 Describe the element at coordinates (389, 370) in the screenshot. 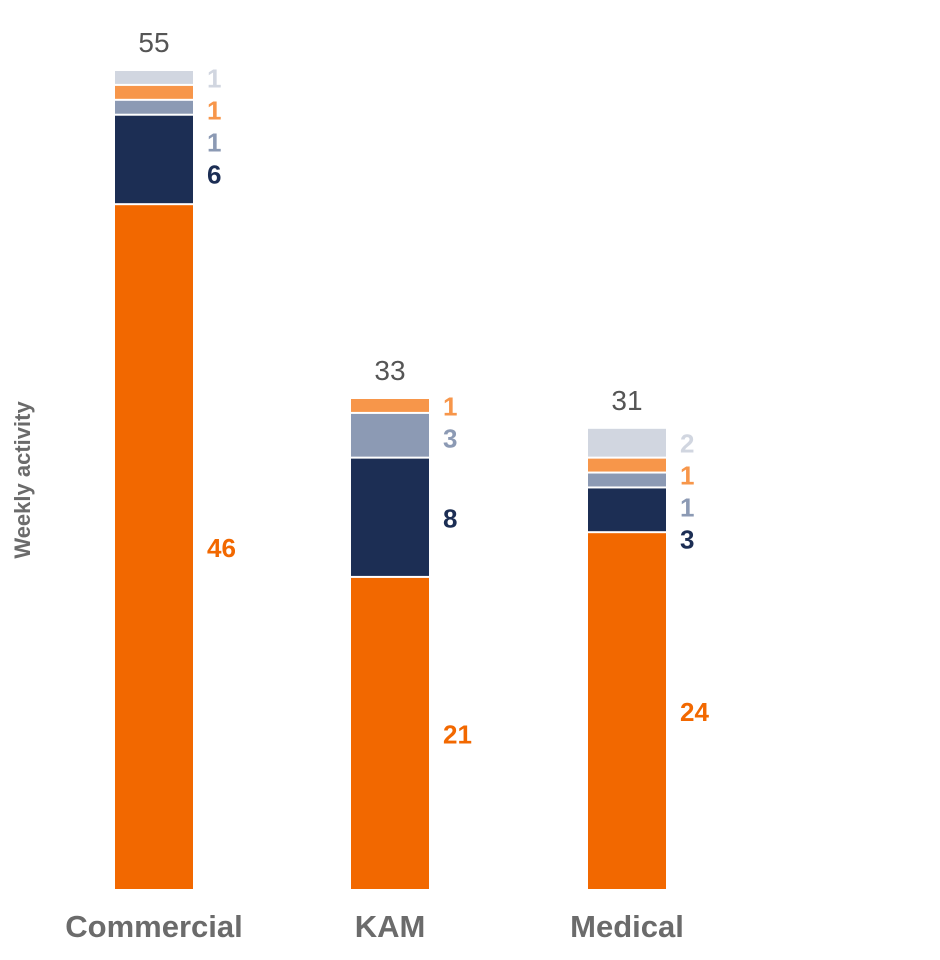

I see `total-label-kam: 33` at that location.